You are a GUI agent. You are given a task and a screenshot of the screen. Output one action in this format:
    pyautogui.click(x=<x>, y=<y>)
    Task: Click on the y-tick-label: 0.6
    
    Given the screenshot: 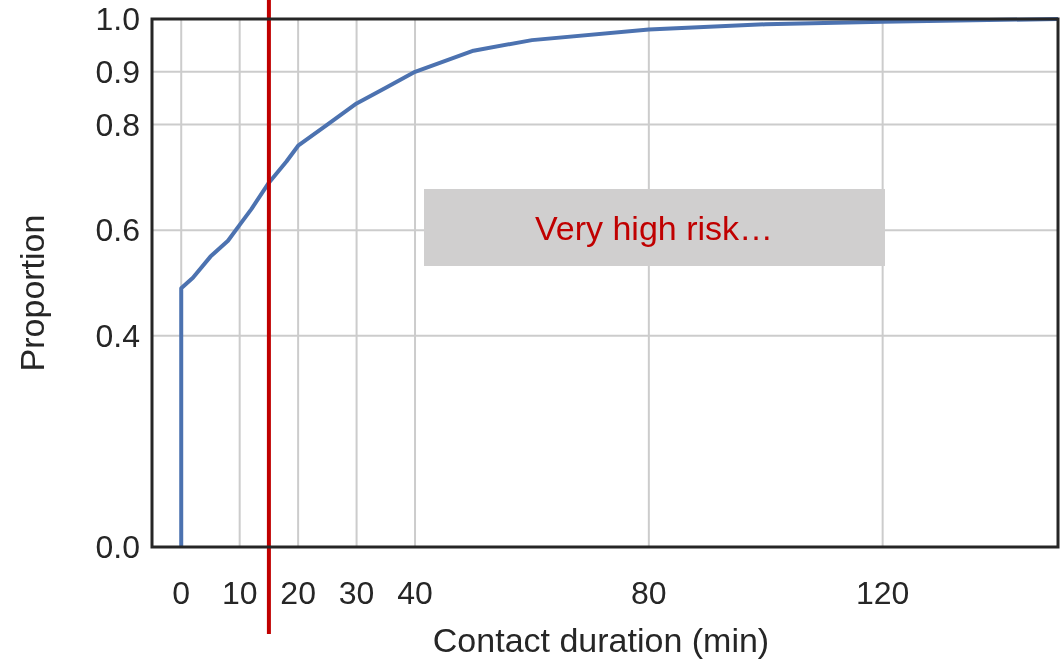 What is the action you would take?
    pyautogui.click(x=117, y=230)
    